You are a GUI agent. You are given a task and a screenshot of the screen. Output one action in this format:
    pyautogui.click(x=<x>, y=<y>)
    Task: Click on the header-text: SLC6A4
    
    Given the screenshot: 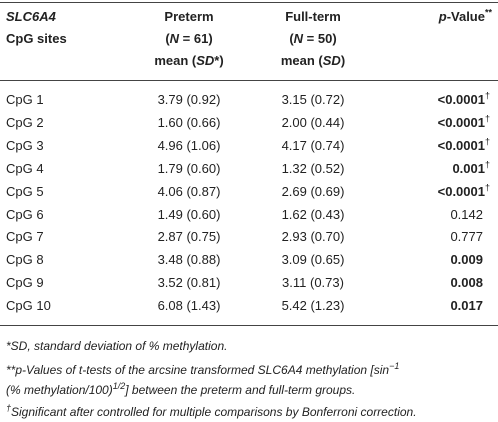 What is the action you would take?
    pyautogui.click(x=31, y=16)
    